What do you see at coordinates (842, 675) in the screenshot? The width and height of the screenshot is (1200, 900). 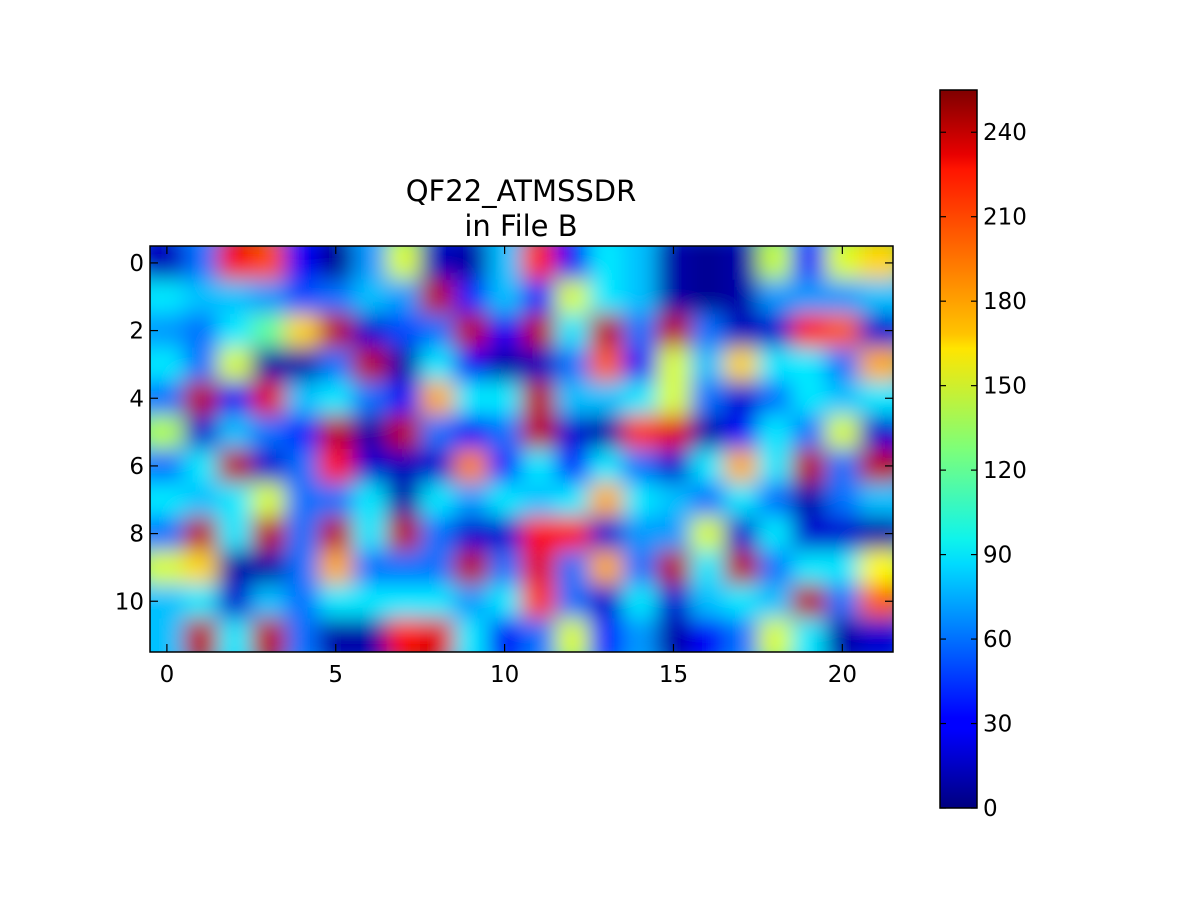 I see `x-tick-label: 20` at bounding box center [842, 675].